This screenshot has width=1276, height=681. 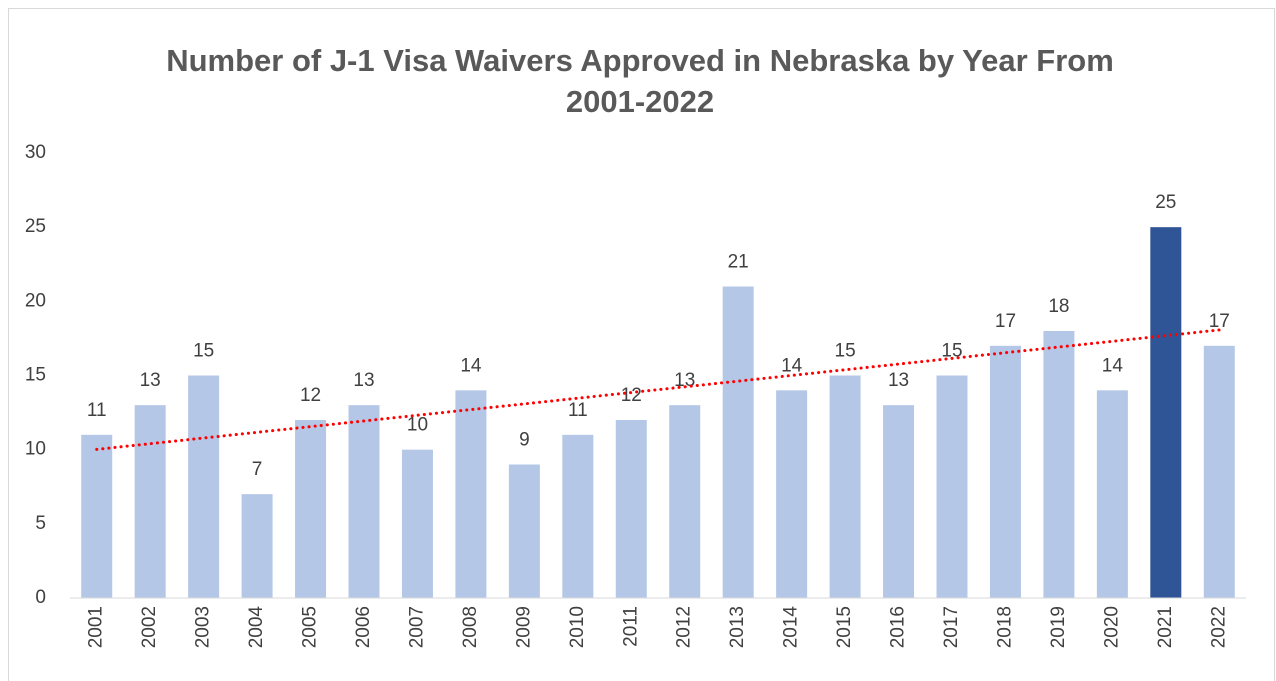 I want to click on data-label: 9, so click(x=524, y=440).